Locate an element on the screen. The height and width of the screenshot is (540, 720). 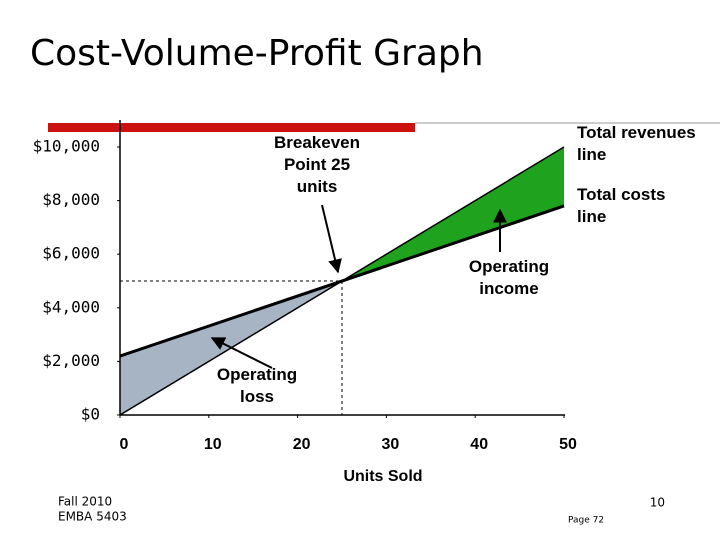
x-axis-label: Units Sold is located at coordinates (382, 476).